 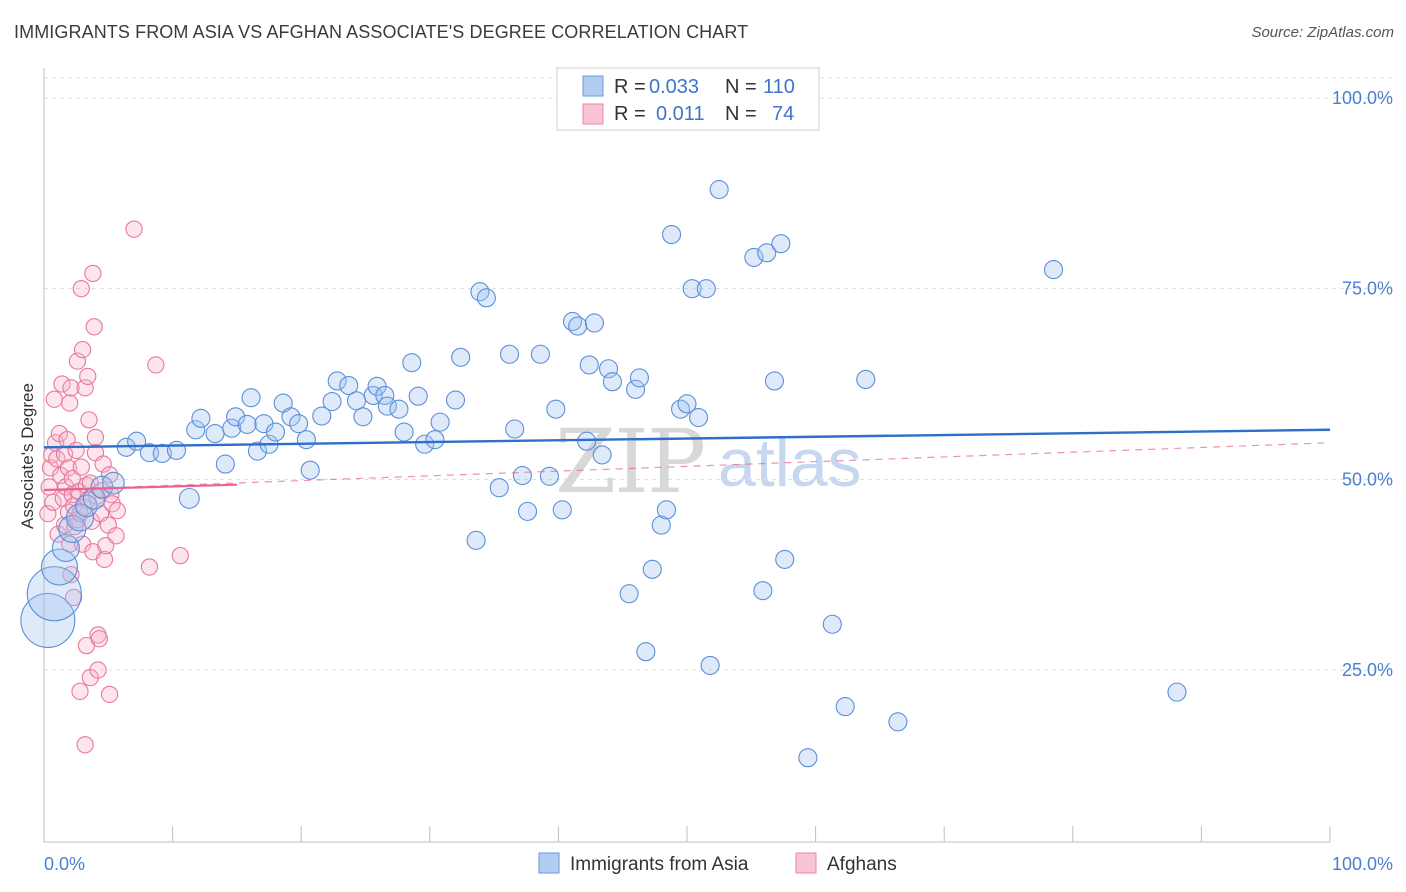 I want to click on series-legend: Immigrants from Asia Afghans, so click(x=717, y=863).